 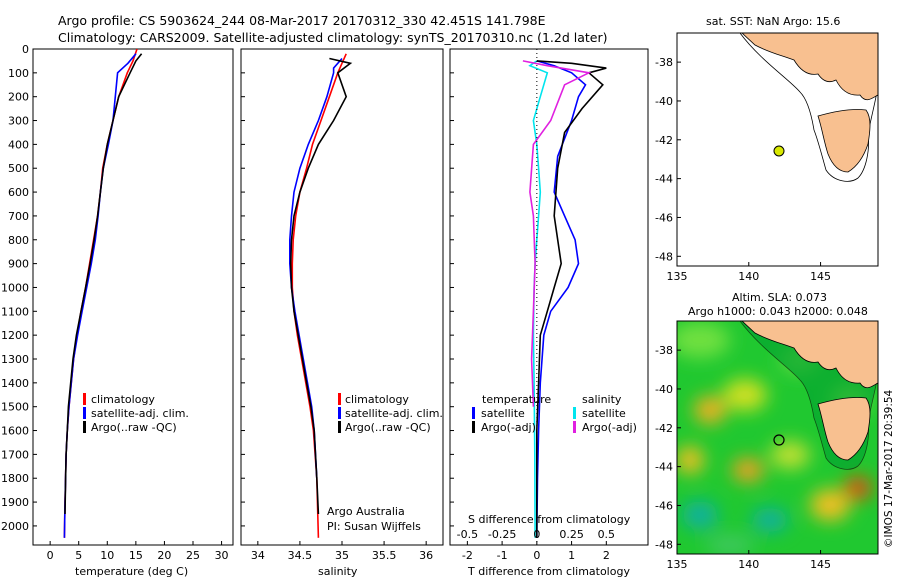 I want to click on temperature-series, so click(x=103, y=293).